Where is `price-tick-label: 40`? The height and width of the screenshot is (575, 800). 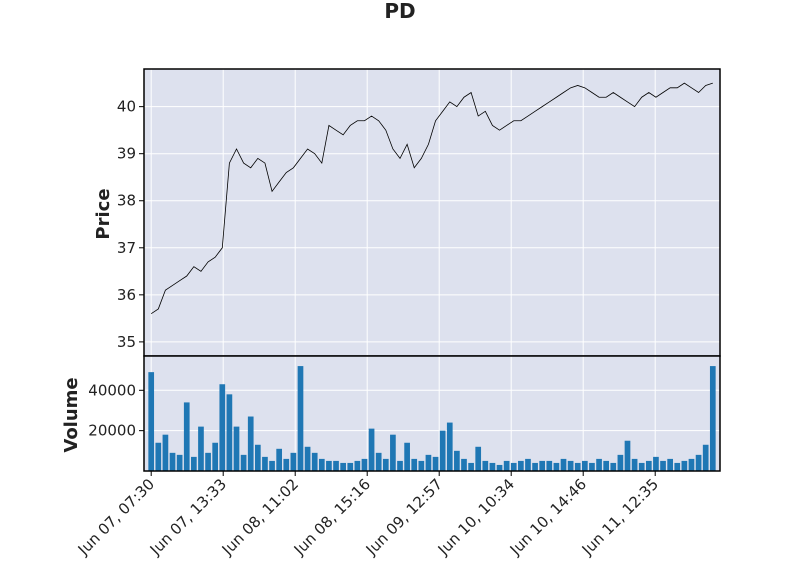
price-tick-label: 40 is located at coordinates (126, 107).